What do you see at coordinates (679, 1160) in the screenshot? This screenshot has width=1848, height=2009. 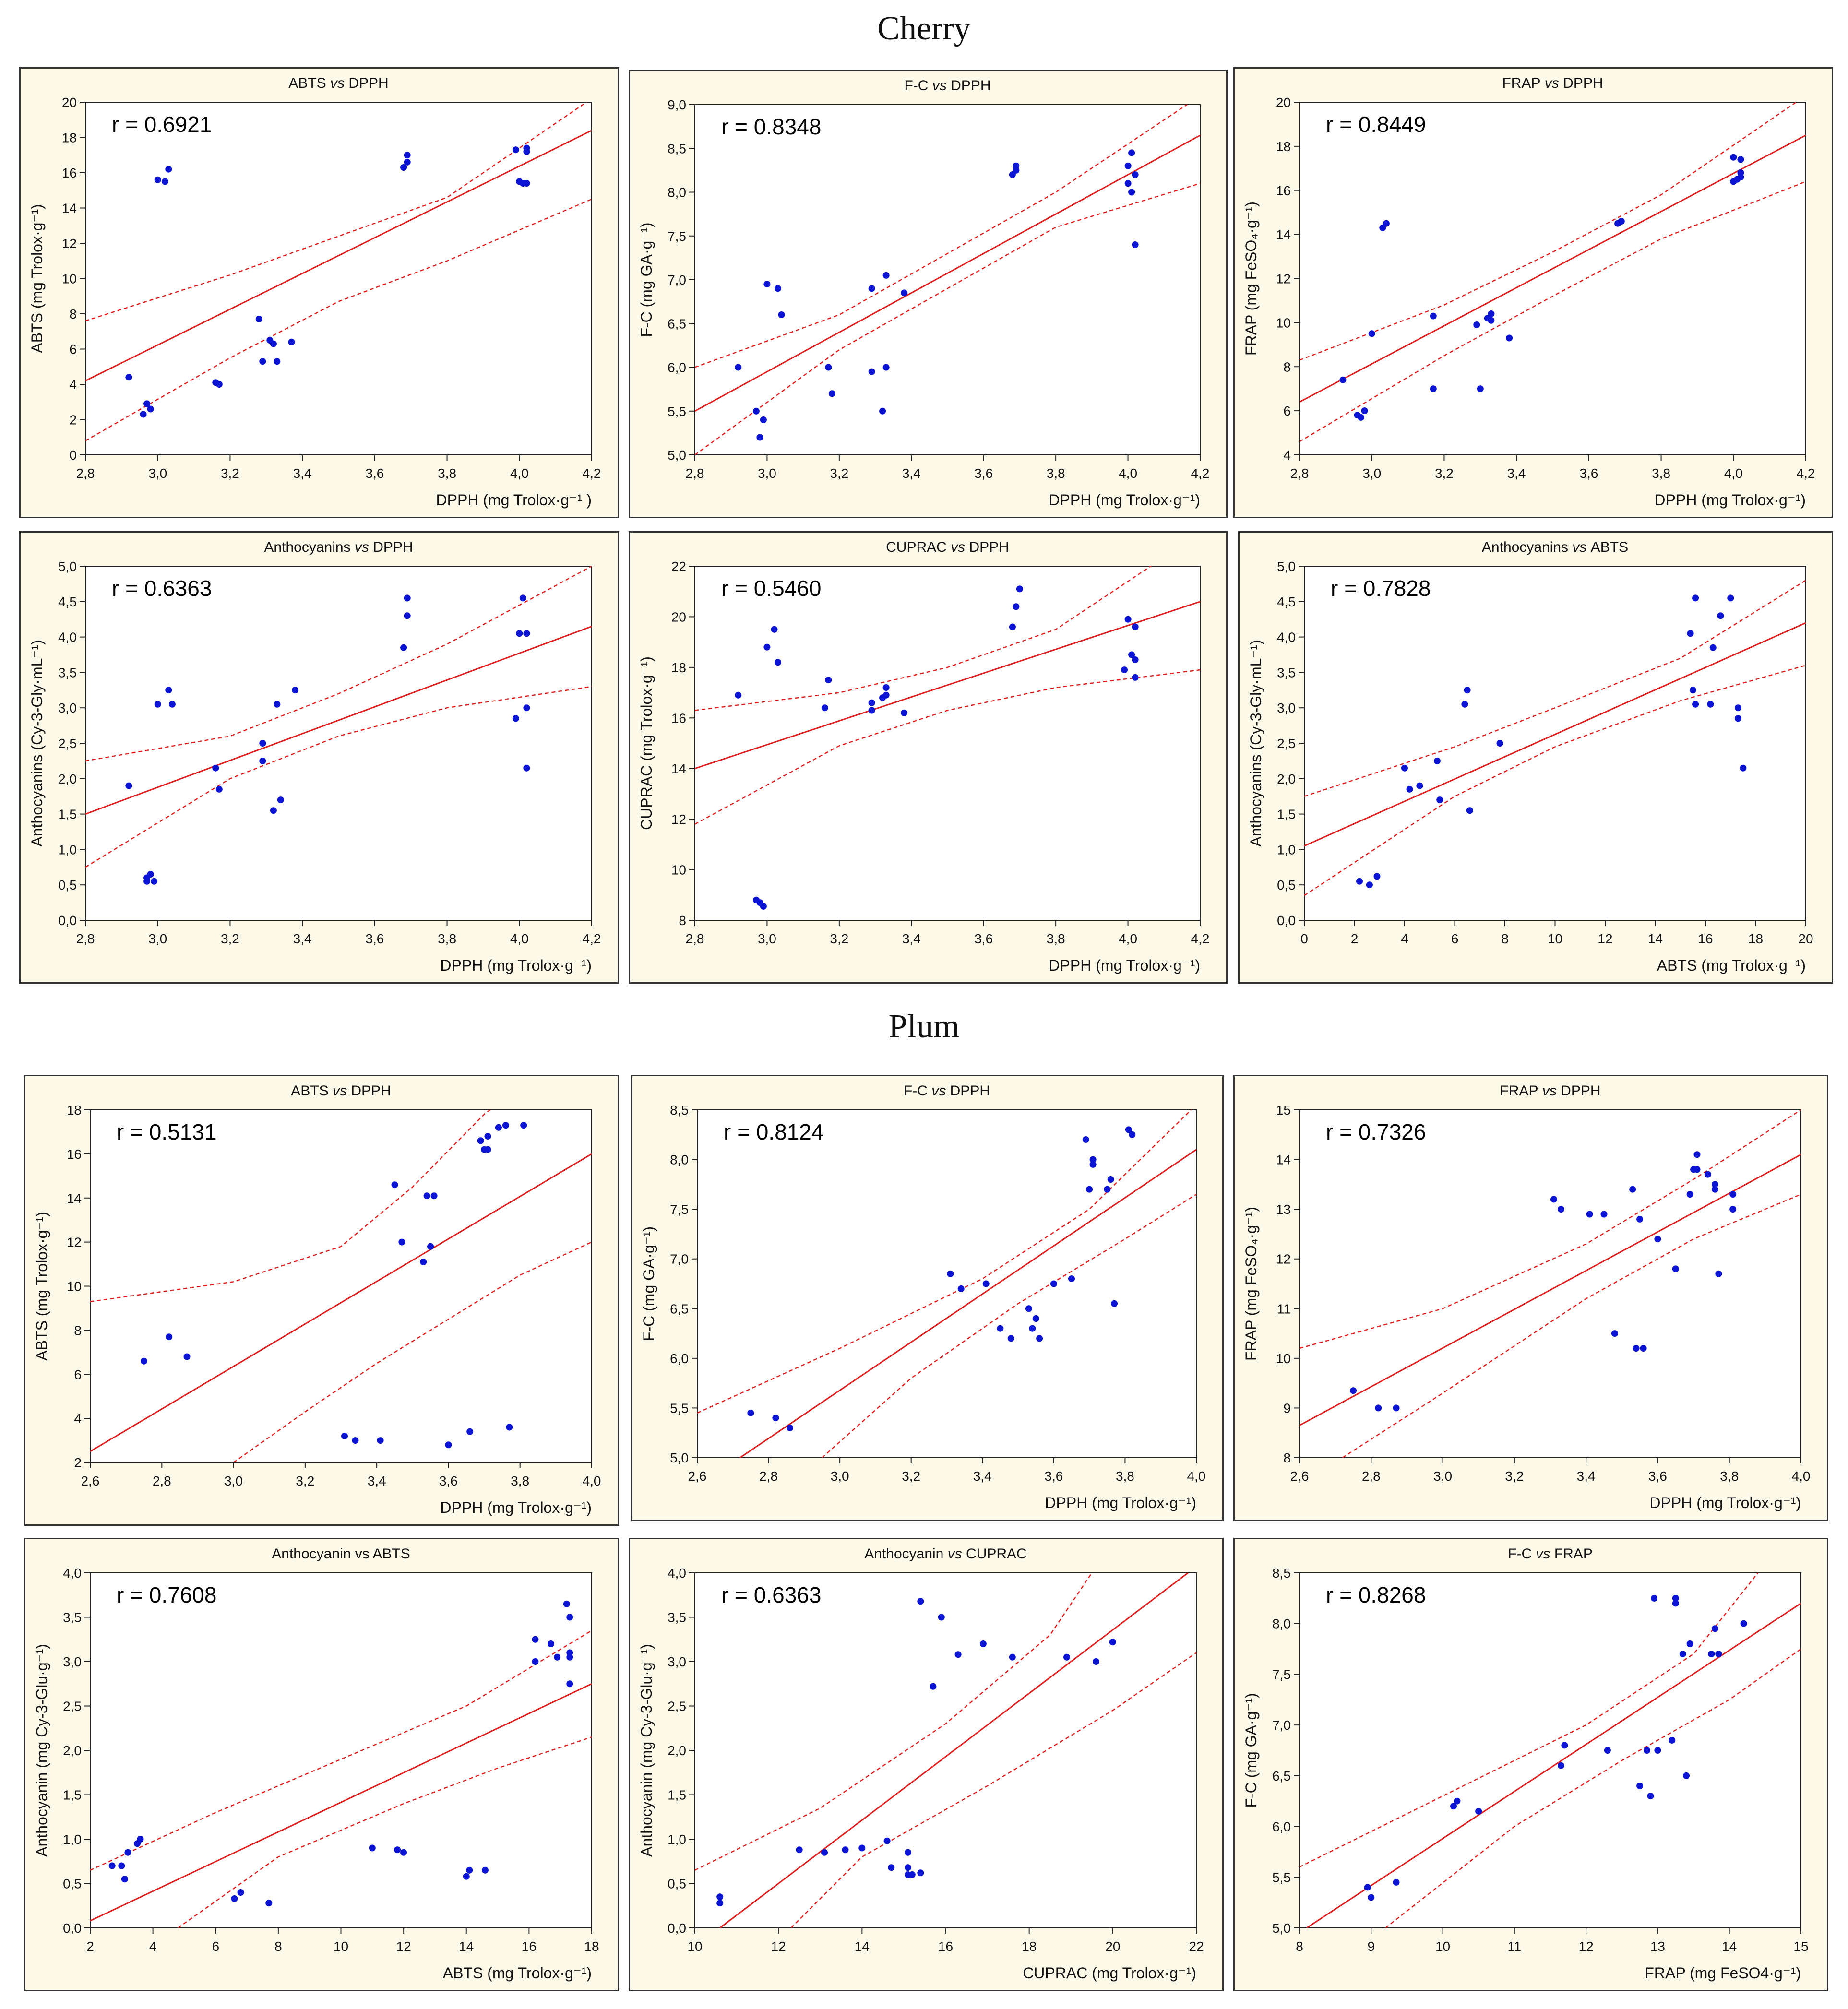 I see `y-tick-label: 8,0` at bounding box center [679, 1160].